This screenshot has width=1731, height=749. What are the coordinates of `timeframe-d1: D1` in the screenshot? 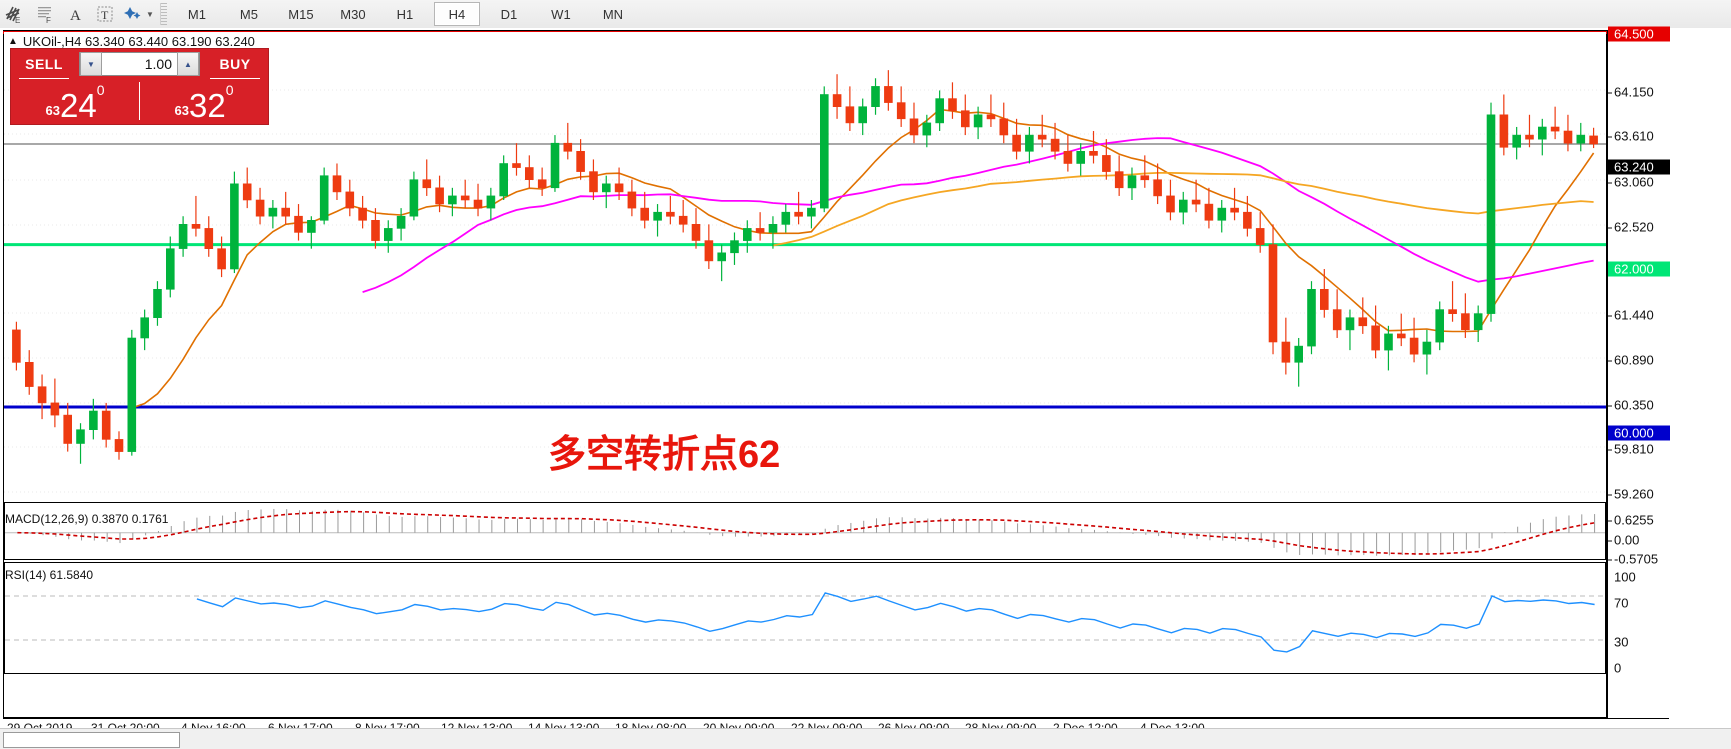 It's located at (509, 14).